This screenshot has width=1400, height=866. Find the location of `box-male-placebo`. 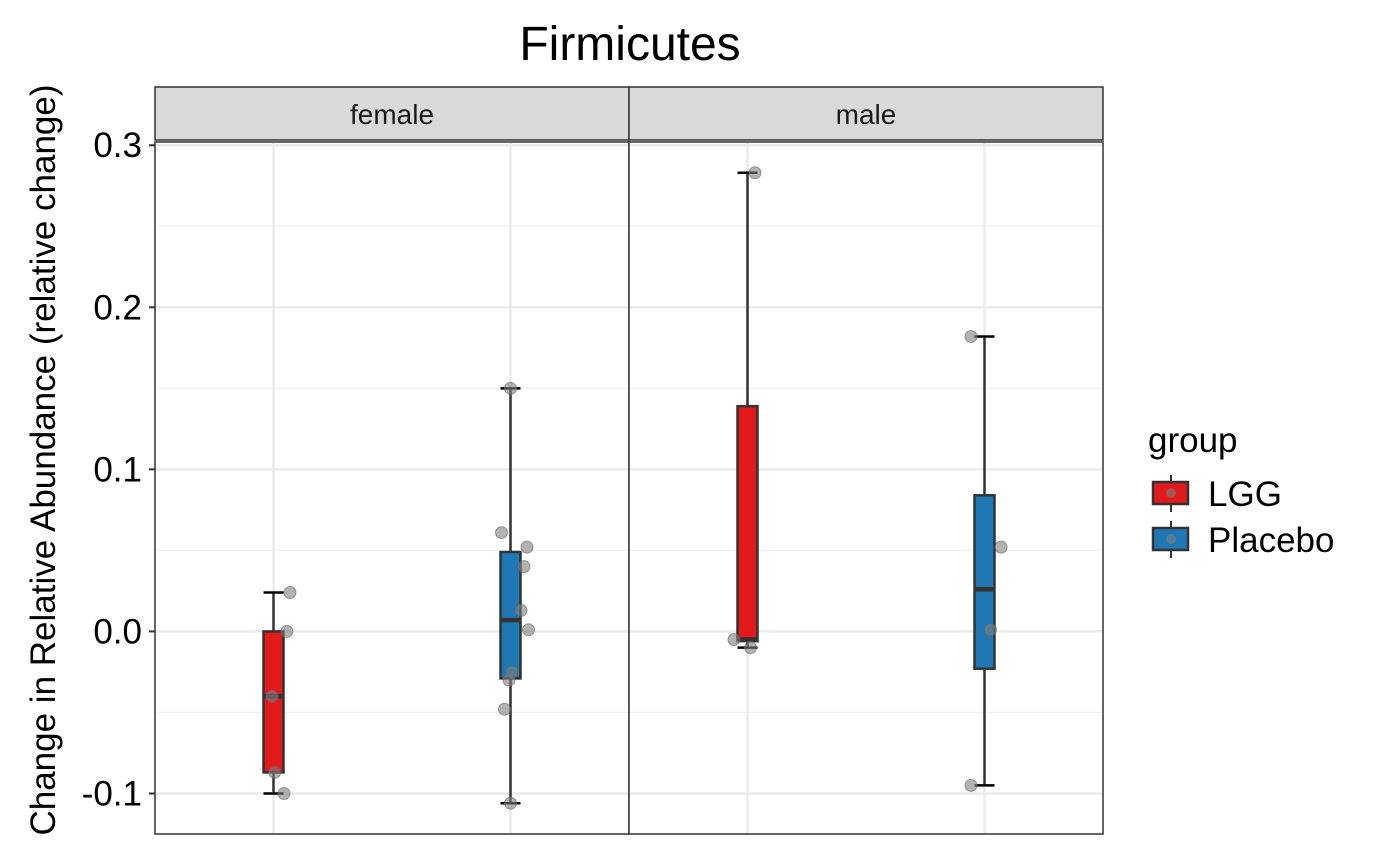

box-male-placebo is located at coordinates (984, 582).